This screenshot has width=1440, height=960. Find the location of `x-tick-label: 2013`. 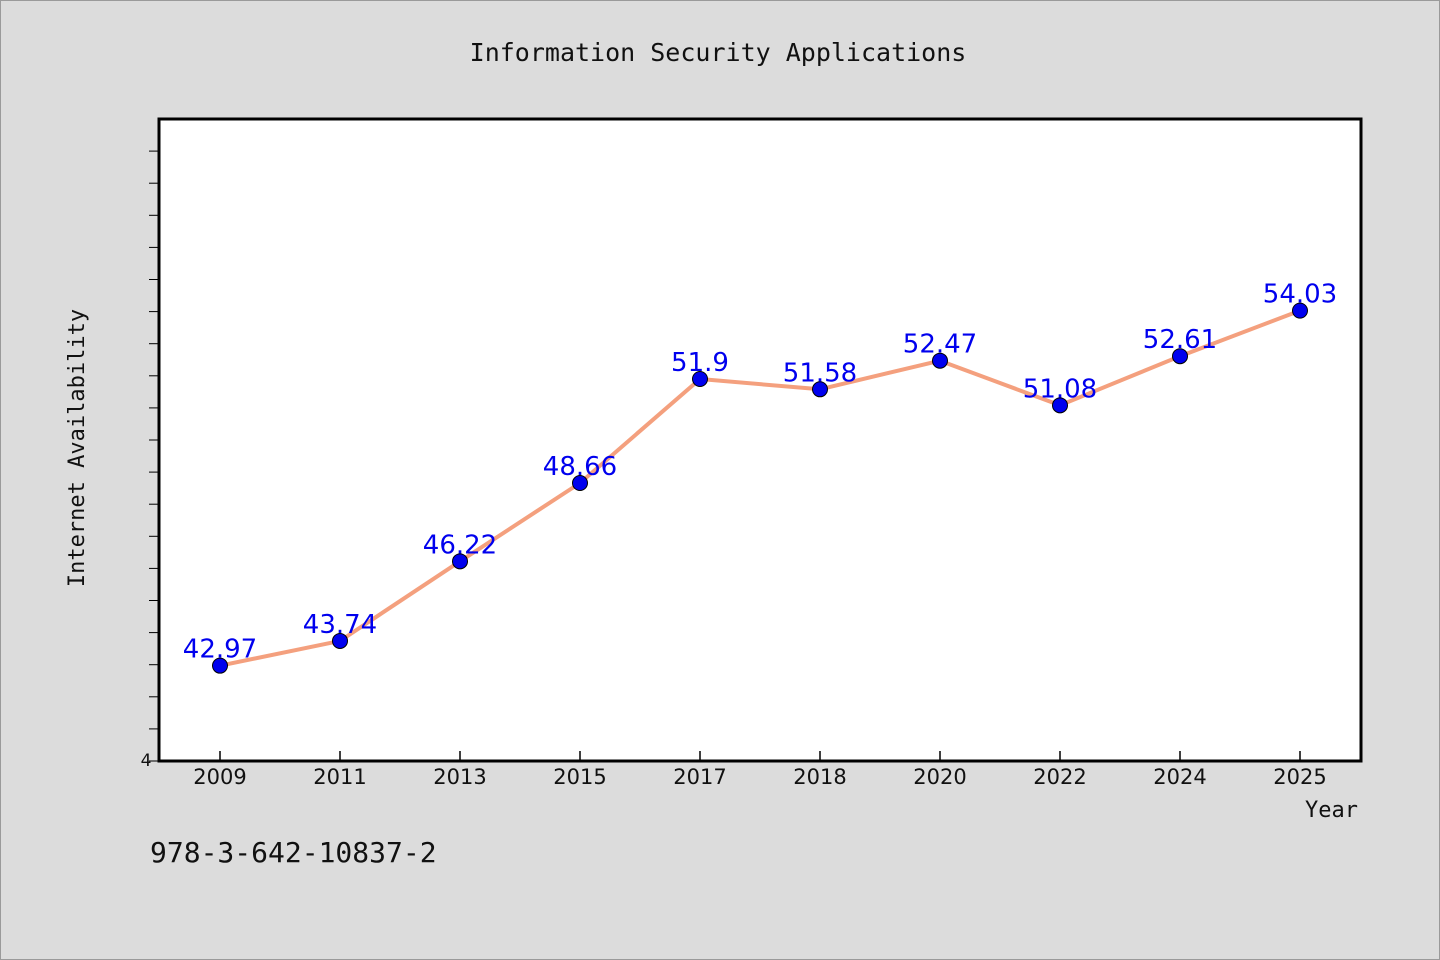

x-tick-label: 2013 is located at coordinates (459, 777).